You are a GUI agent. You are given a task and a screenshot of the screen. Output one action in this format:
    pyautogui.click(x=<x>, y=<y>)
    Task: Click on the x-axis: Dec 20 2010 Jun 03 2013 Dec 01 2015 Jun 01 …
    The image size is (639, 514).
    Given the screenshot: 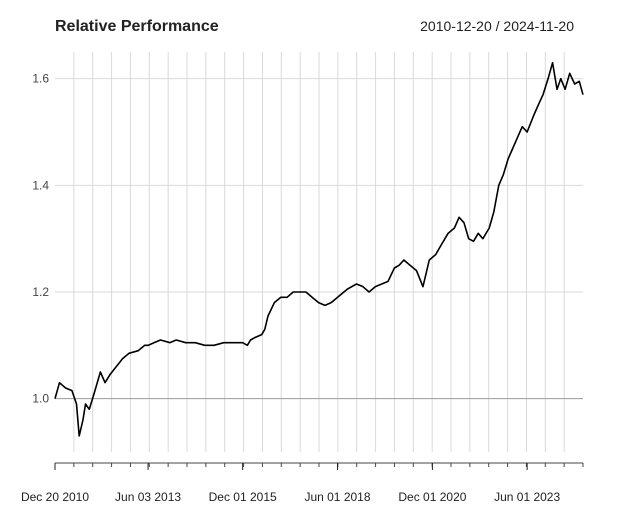 What is the action you would take?
    pyautogui.click(x=302, y=483)
    